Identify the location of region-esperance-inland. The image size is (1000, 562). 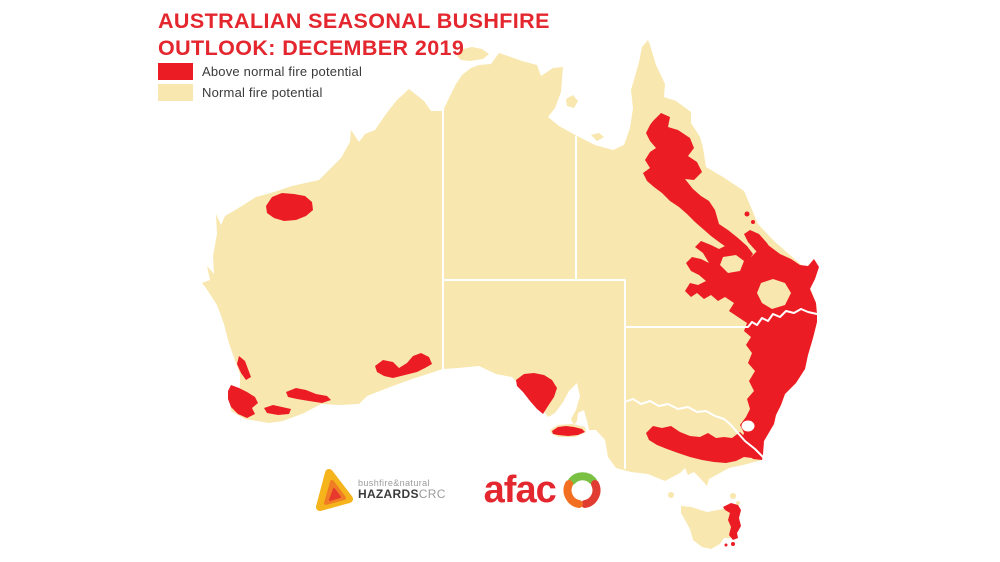
(403, 365).